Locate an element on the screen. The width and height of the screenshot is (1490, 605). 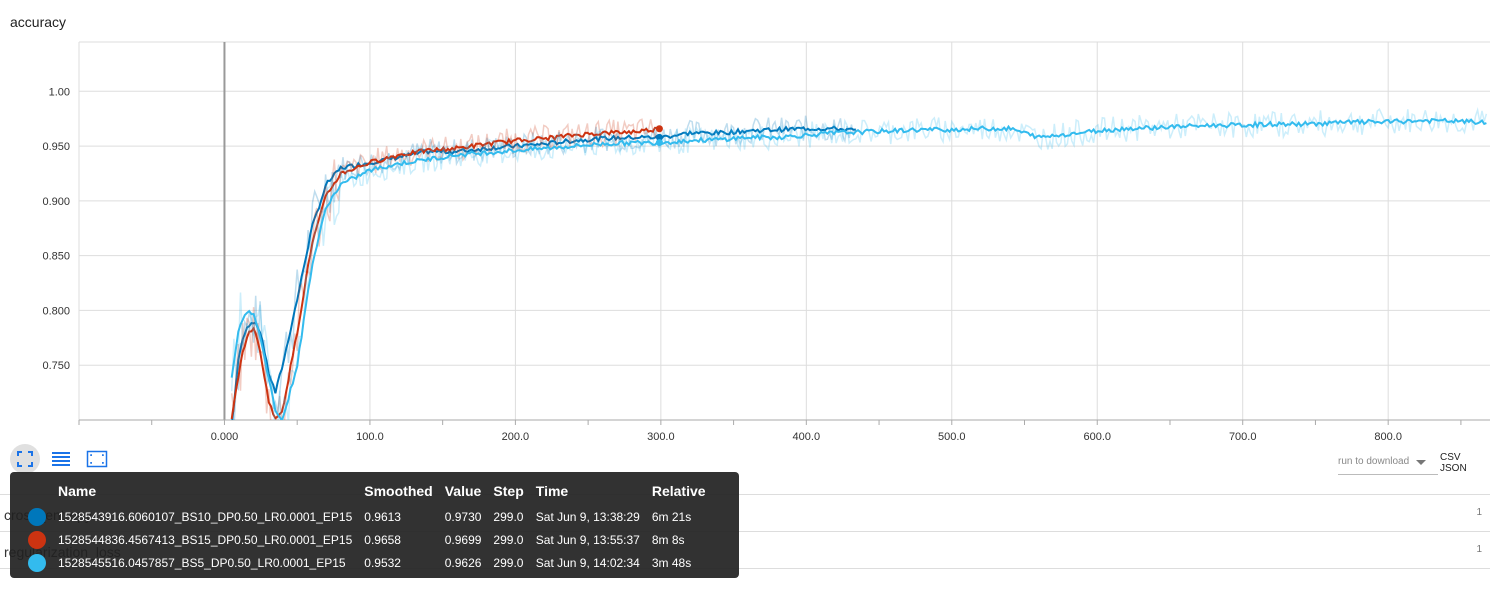
y-tick-label: 0.900 is located at coordinates (56, 202).